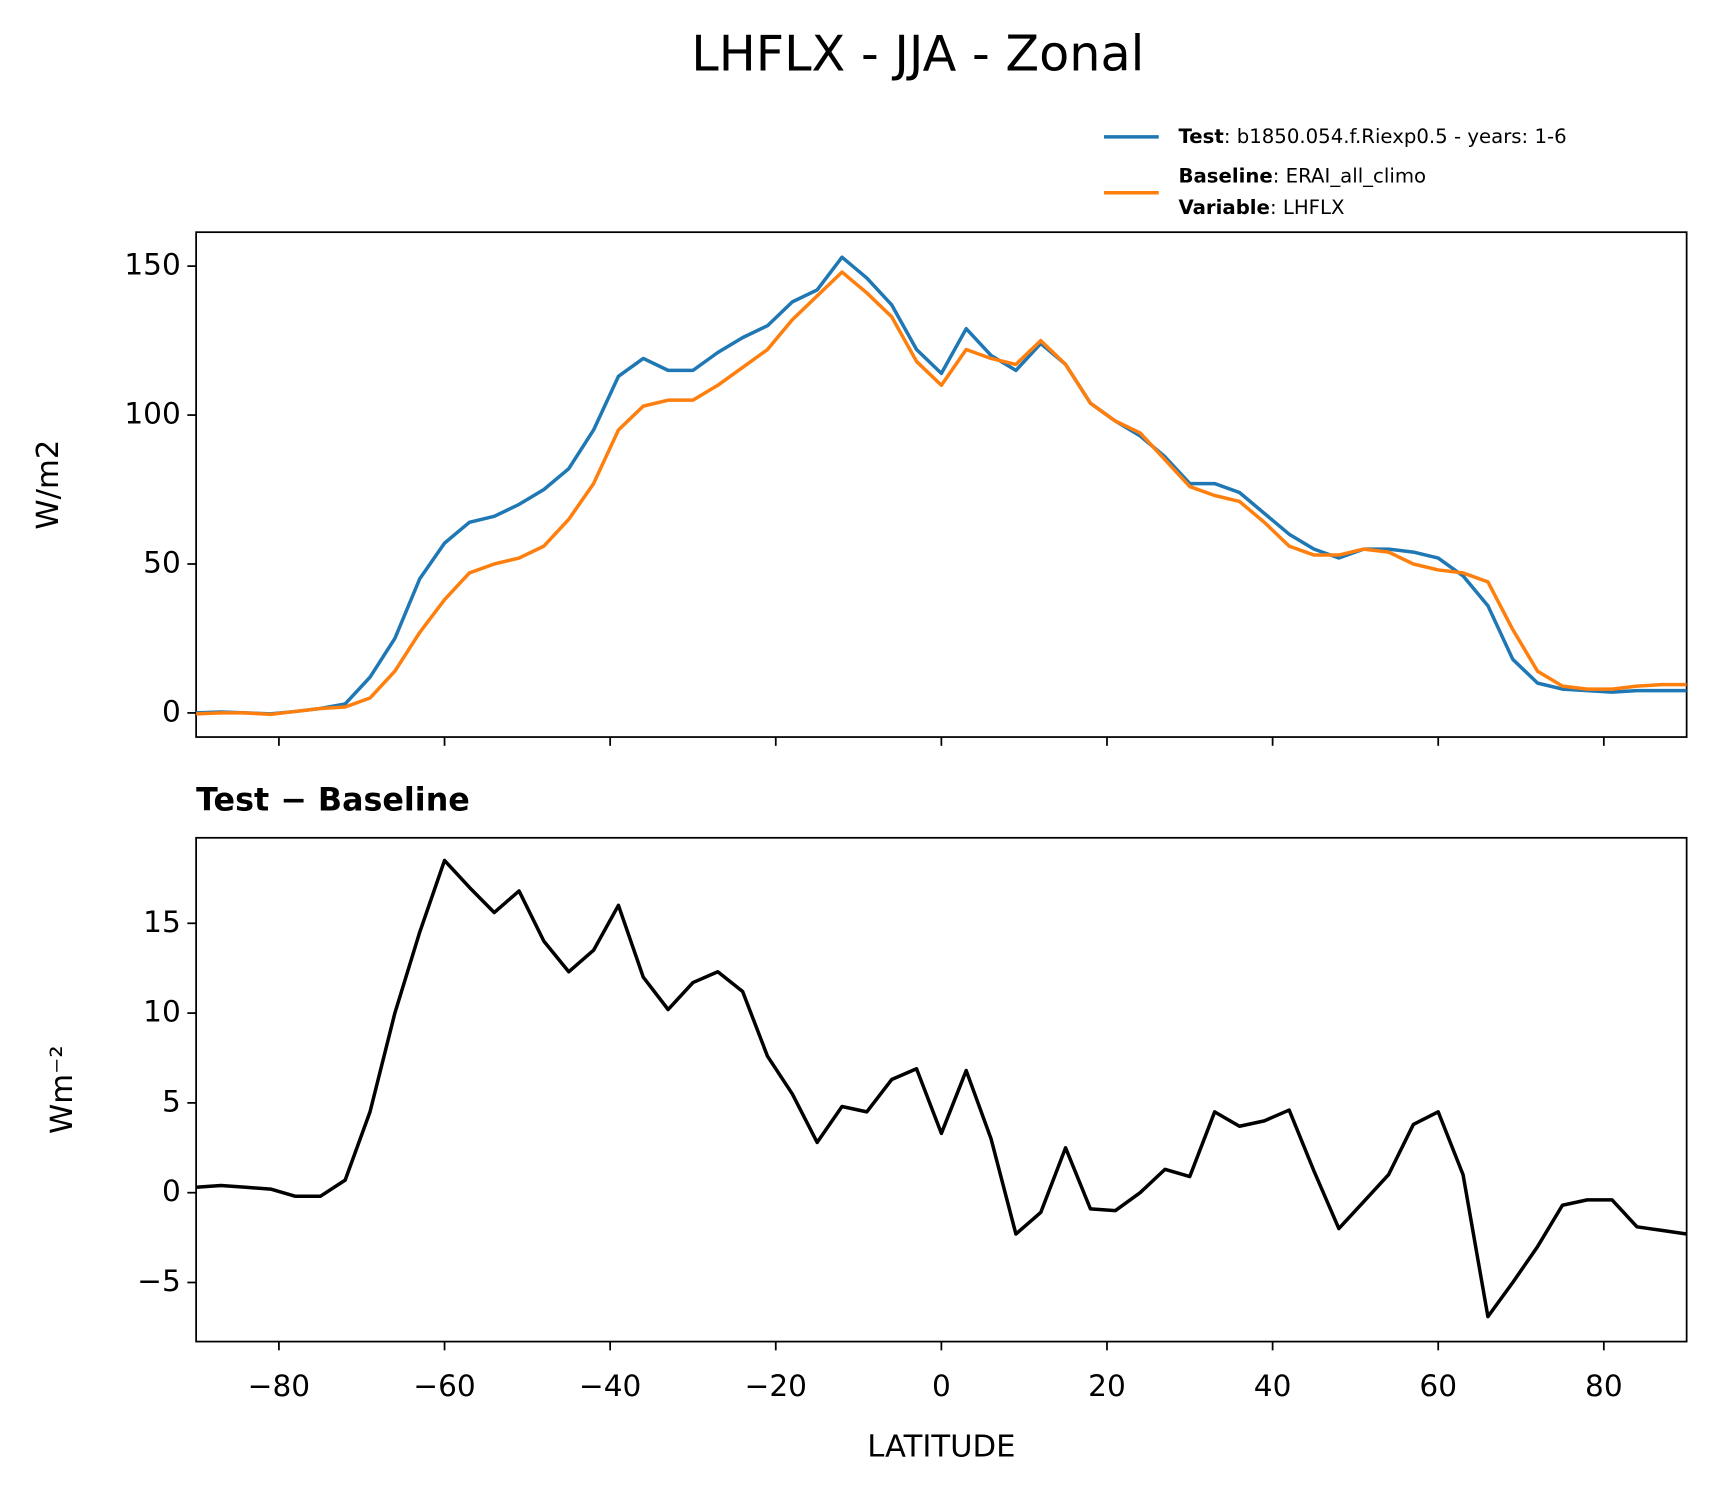 The height and width of the screenshot is (1496, 1713). I want to click on x-tick-label: 80, so click(1604, 1386).